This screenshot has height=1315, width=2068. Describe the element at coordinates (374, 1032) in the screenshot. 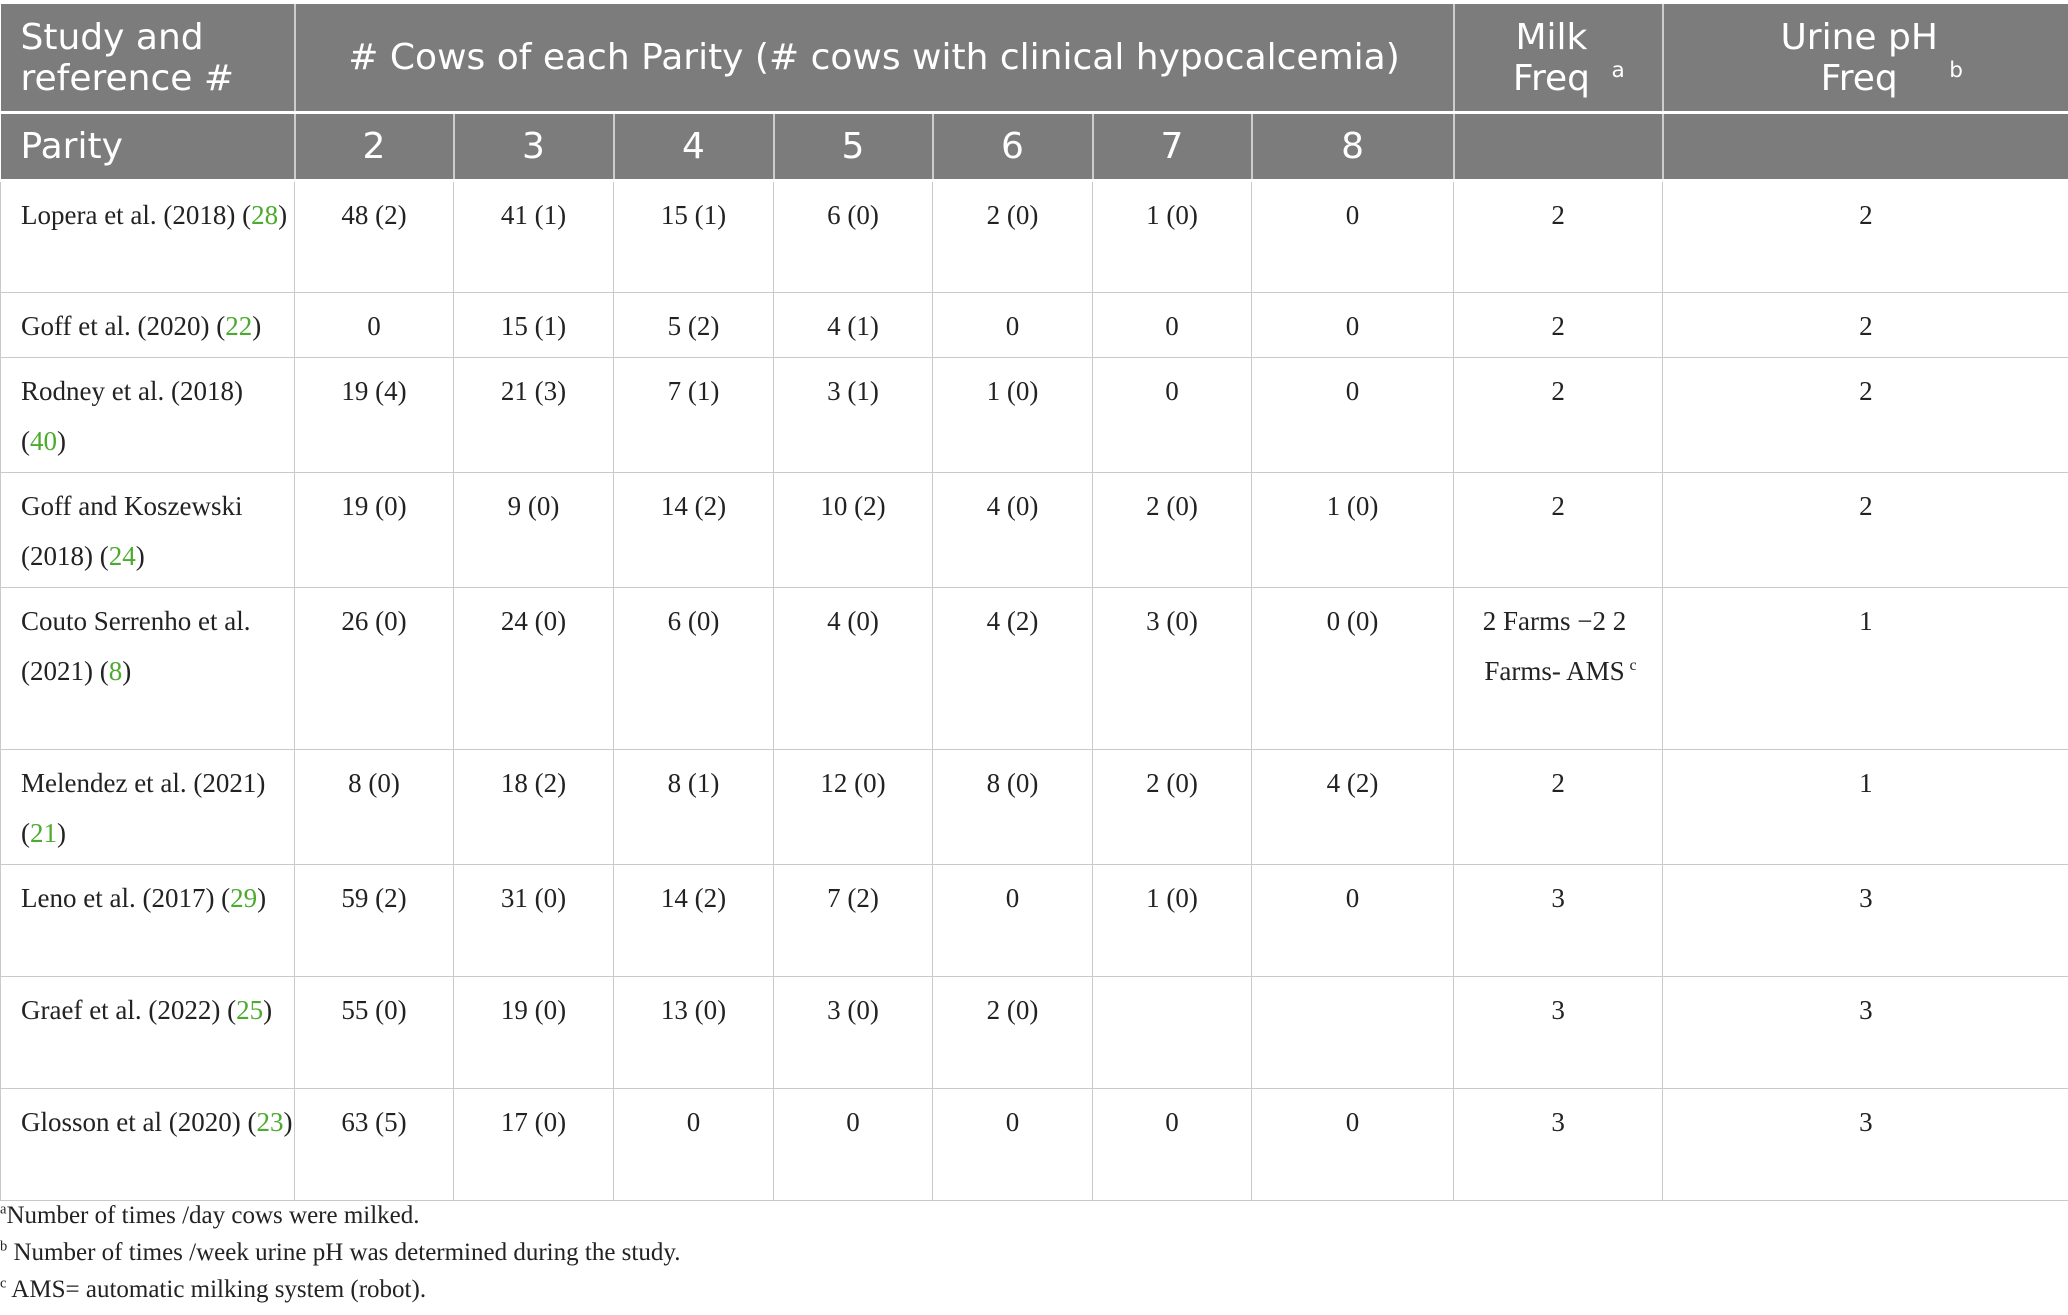

I see `parity-cell: 55 (0)` at that location.